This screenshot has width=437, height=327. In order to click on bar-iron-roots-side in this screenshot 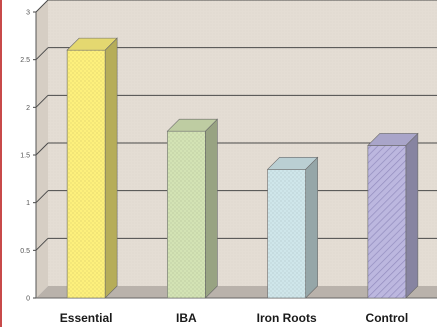, I will do `click(311, 227)`.